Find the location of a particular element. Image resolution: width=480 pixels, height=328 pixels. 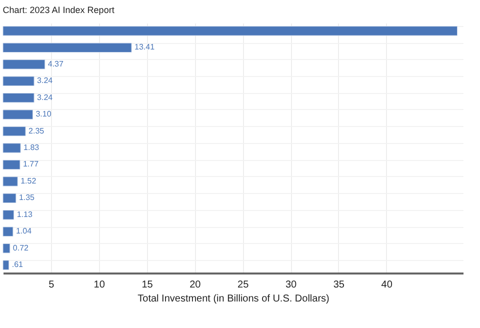

data-label: 1.77 is located at coordinates (31, 164).